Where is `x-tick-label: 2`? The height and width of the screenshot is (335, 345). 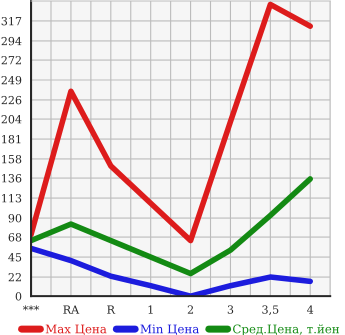
x-tick-label: 2 is located at coordinates (191, 309).